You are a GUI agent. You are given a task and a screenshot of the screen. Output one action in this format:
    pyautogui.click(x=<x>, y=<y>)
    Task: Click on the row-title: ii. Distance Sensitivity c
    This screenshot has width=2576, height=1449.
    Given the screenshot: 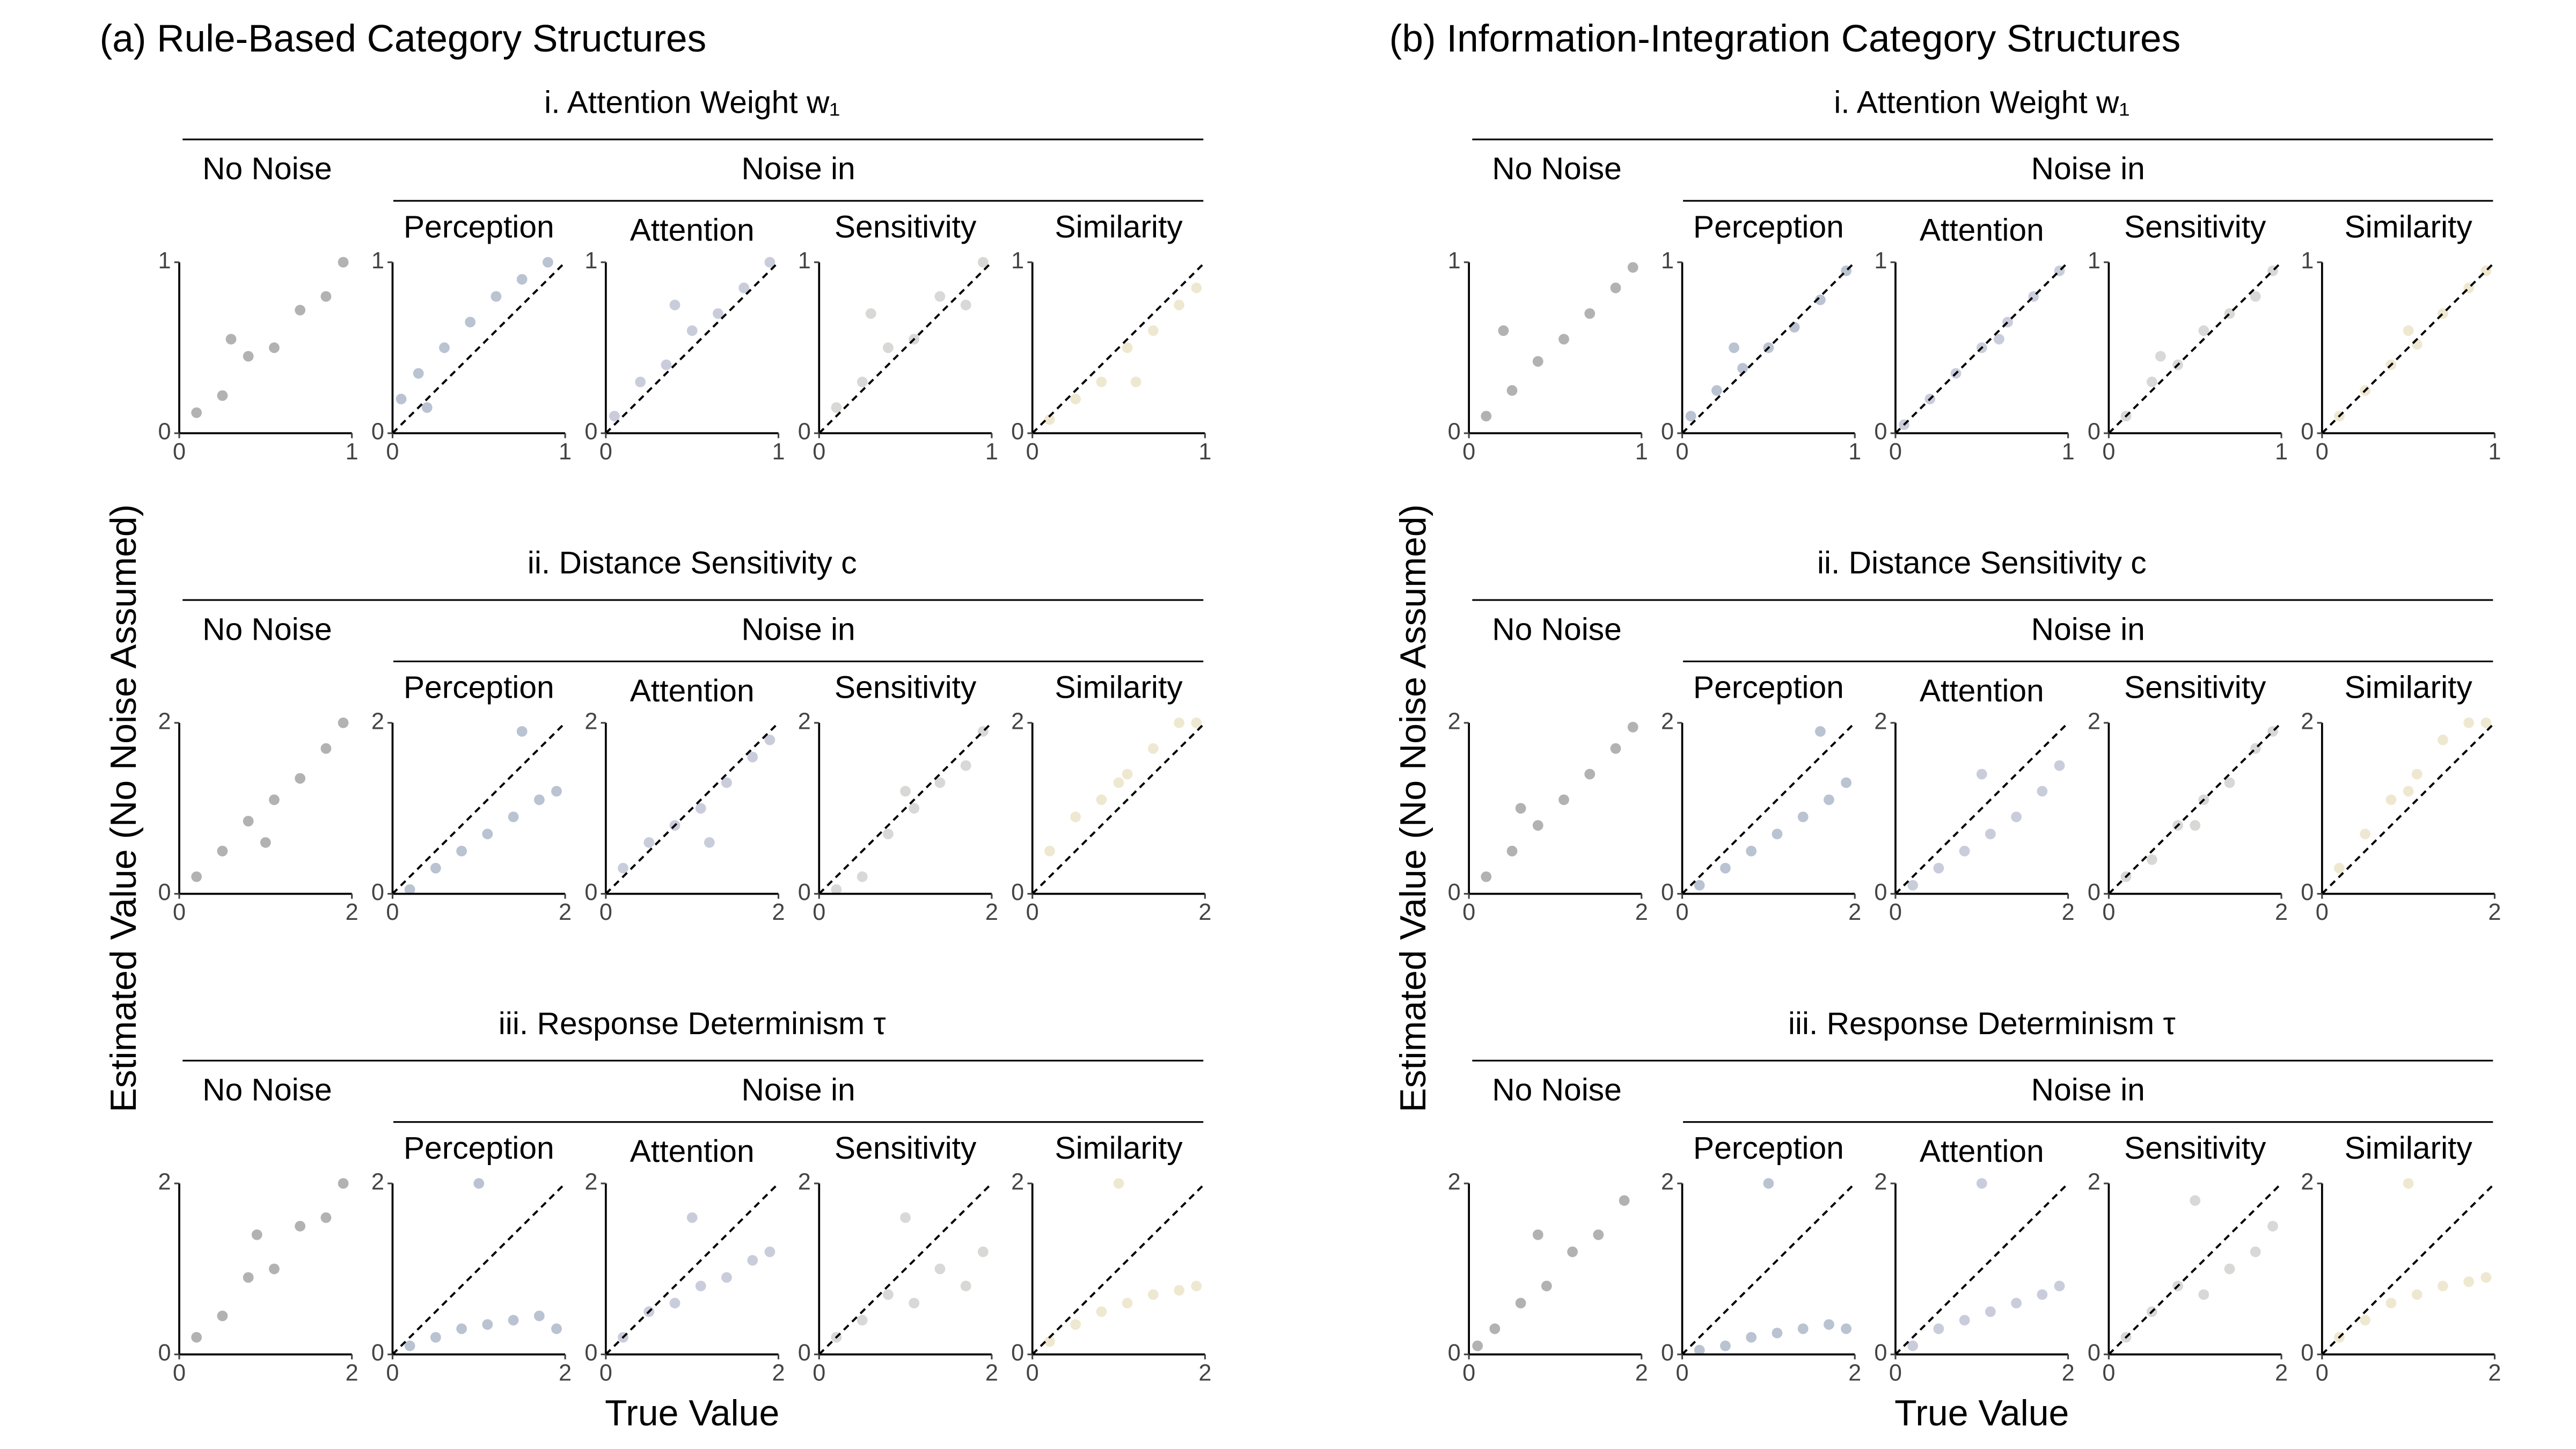 What is the action you would take?
    pyautogui.click(x=1982, y=563)
    